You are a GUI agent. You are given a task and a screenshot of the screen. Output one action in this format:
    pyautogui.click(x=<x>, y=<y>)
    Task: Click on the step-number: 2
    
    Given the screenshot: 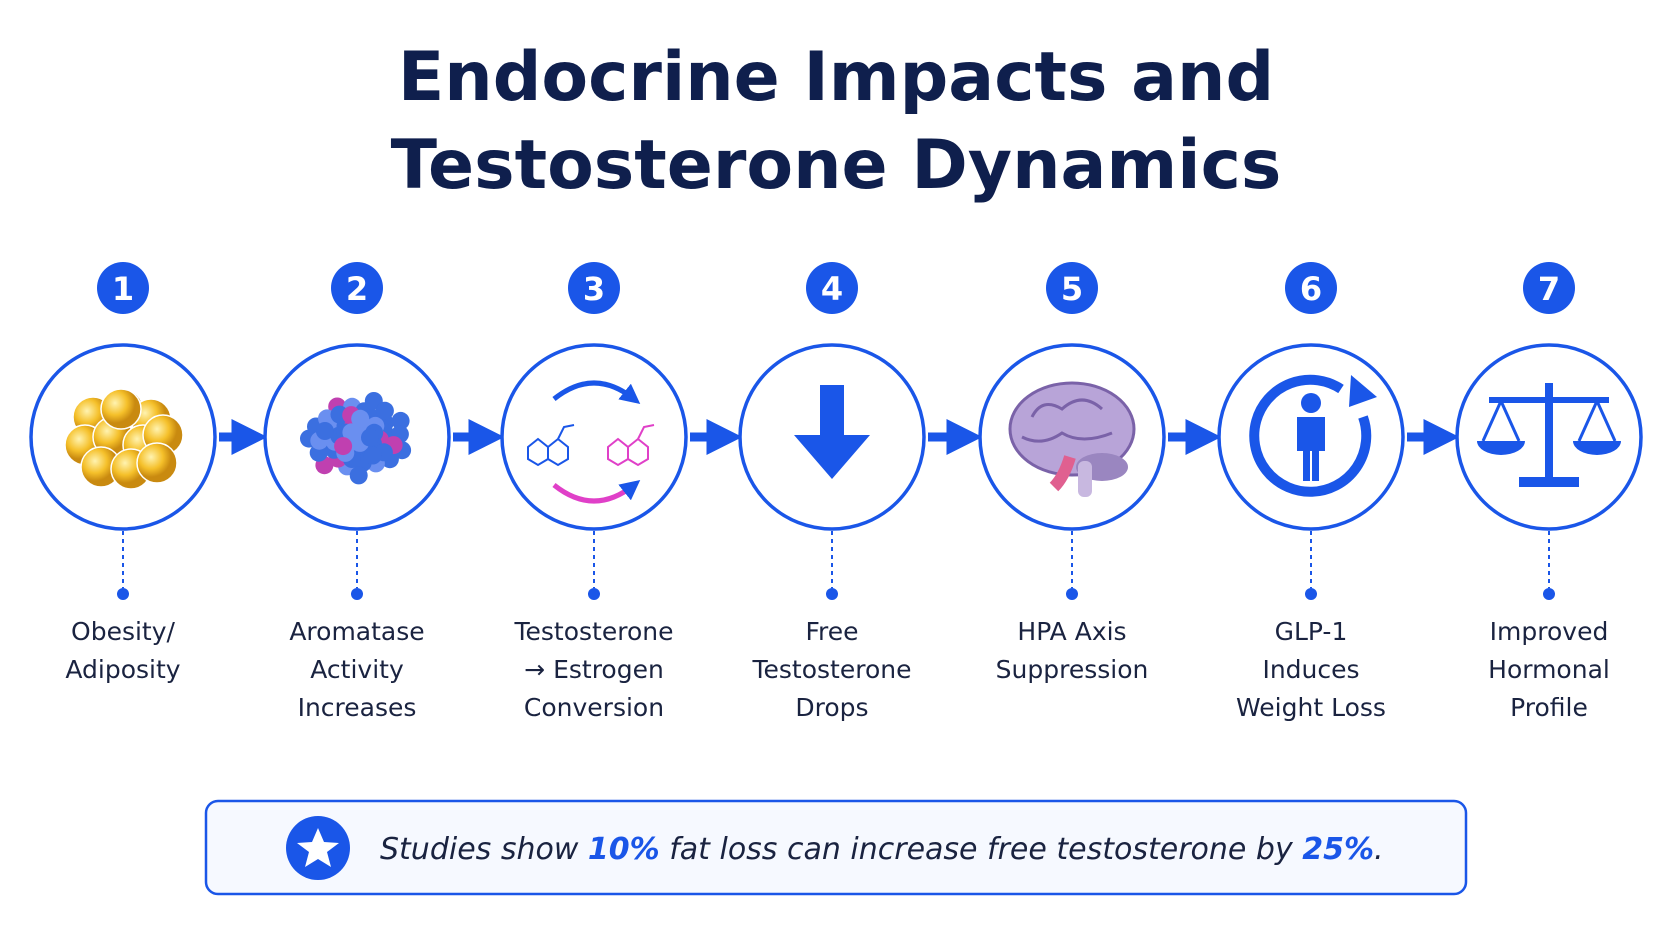 What is the action you would take?
    pyautogui.click(x=357, y=289)
    